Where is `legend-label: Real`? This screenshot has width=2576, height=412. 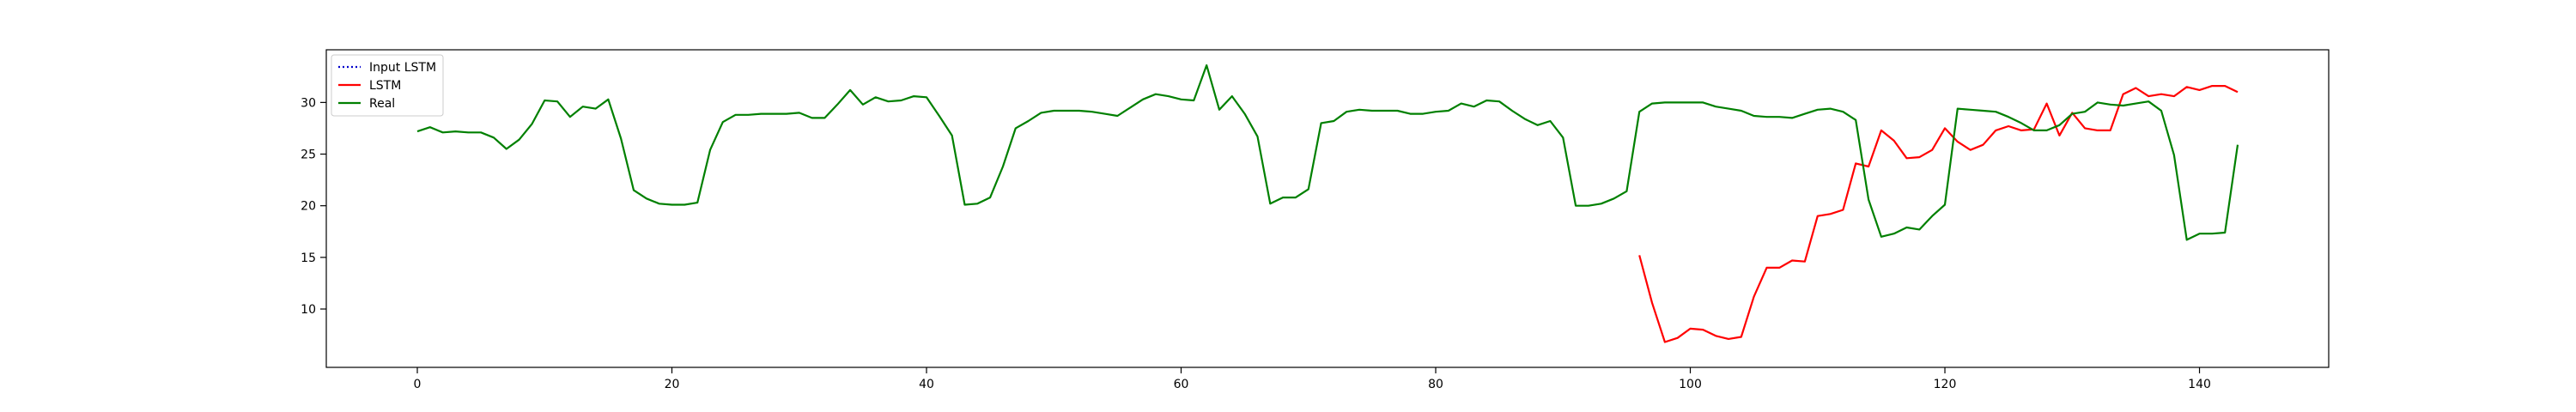
legend-label: Real is located at coordinates (382, 104).